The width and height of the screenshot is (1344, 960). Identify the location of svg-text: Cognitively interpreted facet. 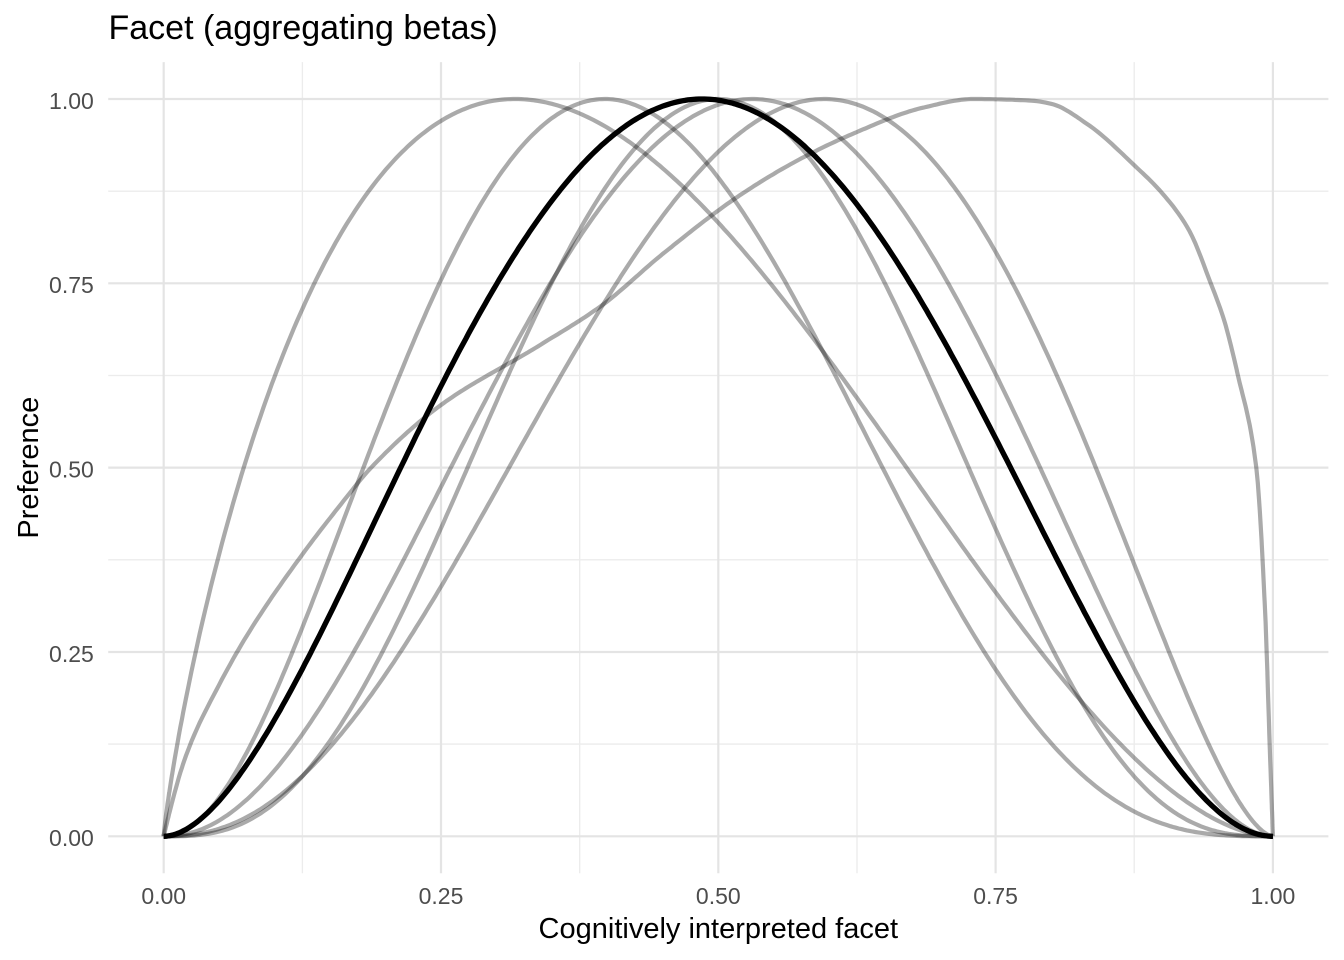
(718, 929).